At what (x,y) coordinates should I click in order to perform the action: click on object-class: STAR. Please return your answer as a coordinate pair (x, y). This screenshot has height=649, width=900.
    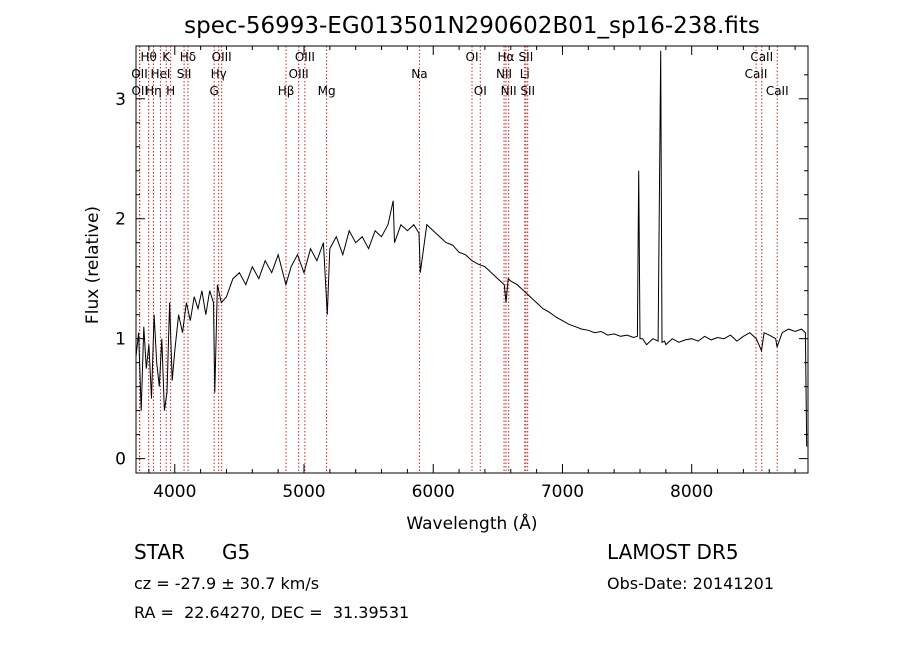
    Looking at the image, I should click on (159, 552).